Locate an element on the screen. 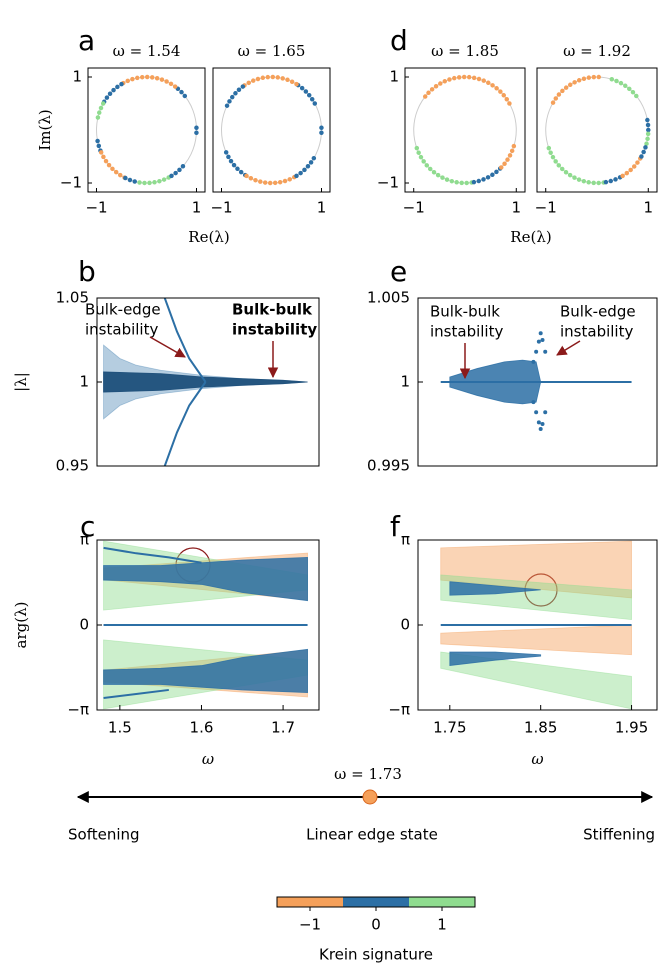 The image size is (670, 967). x-axis-label: ω is located at coordinates (208, 759).